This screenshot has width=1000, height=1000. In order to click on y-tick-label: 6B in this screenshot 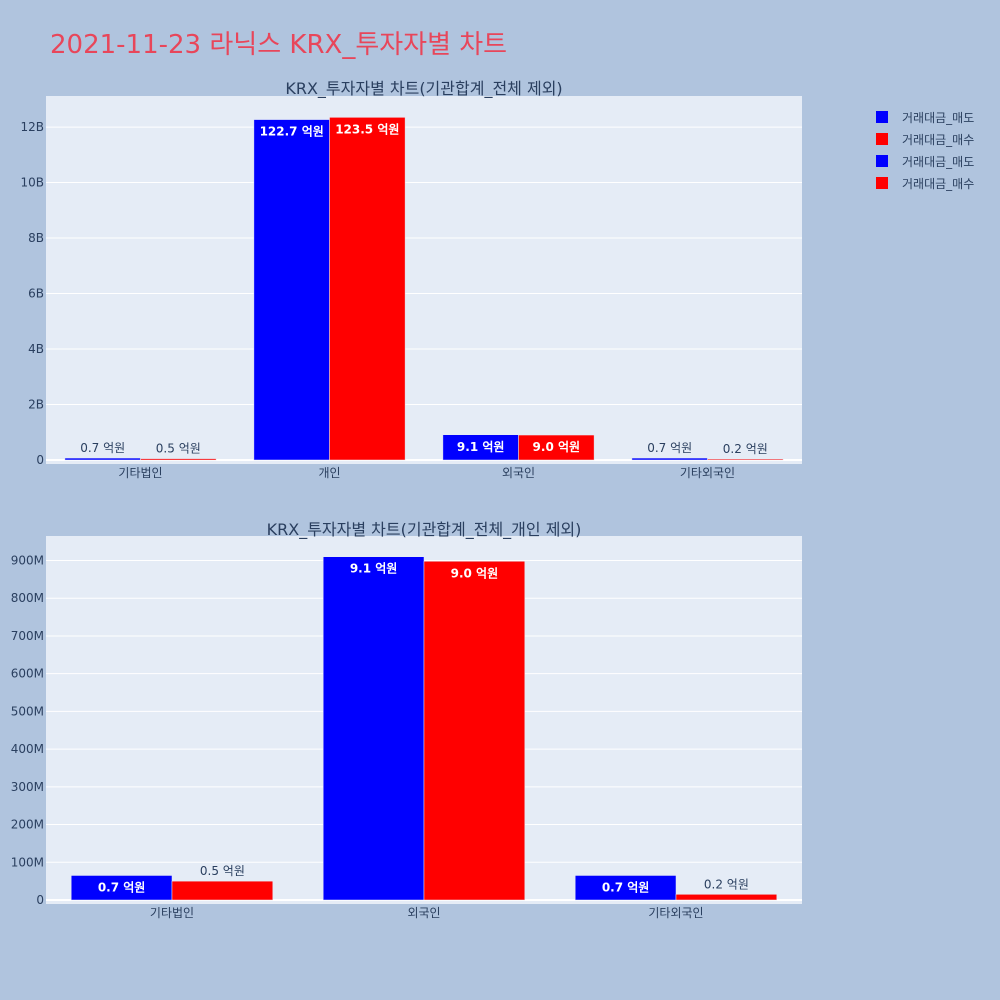, I will do `click(36, 294)`.